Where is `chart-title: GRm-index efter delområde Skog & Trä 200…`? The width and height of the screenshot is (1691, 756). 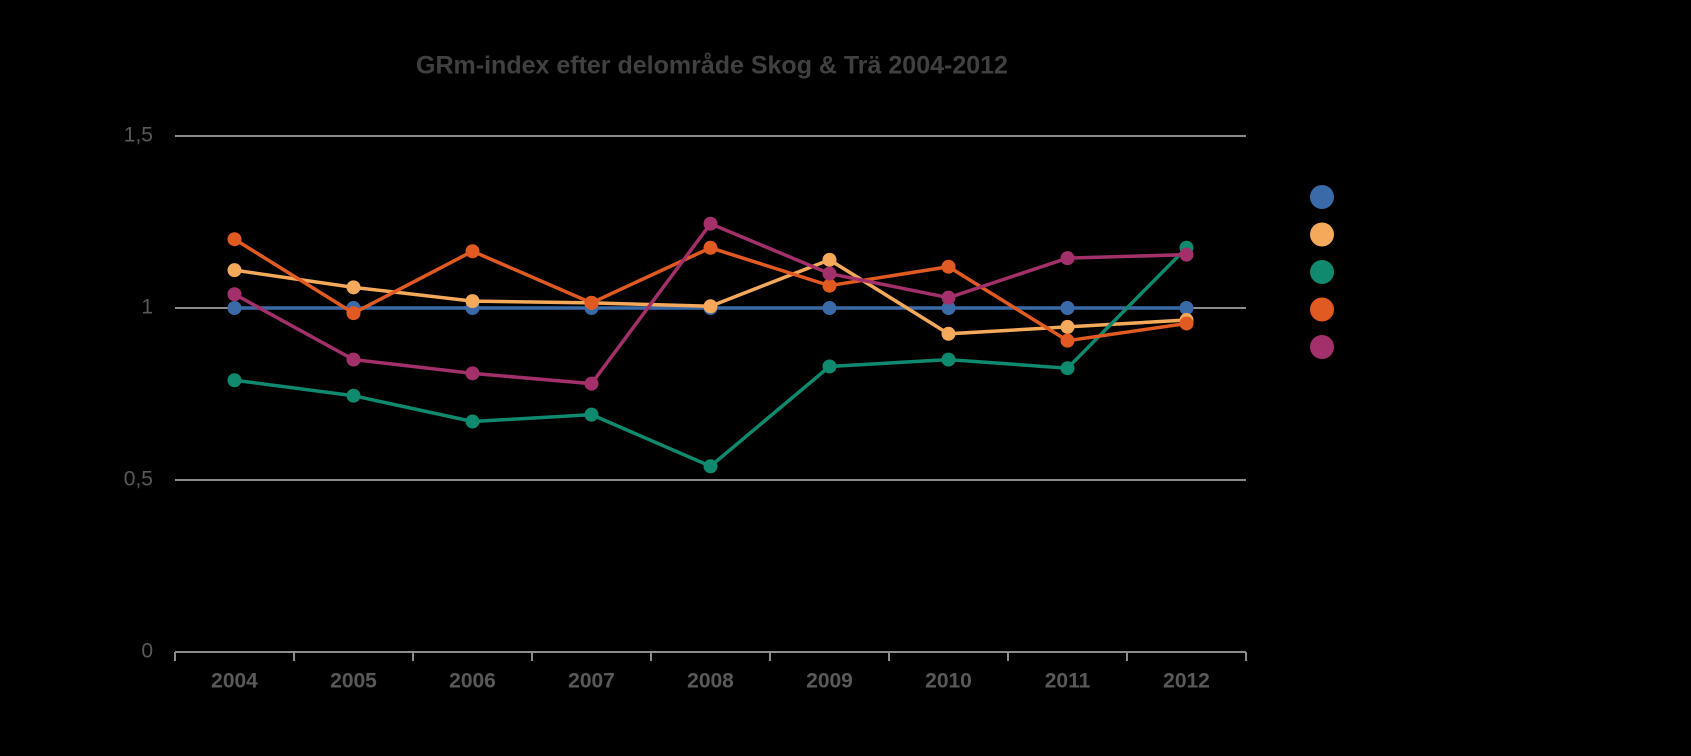
chart-title: GRm-index efter delområde Skog & Trä 200… is located at coordinates (712, 66).